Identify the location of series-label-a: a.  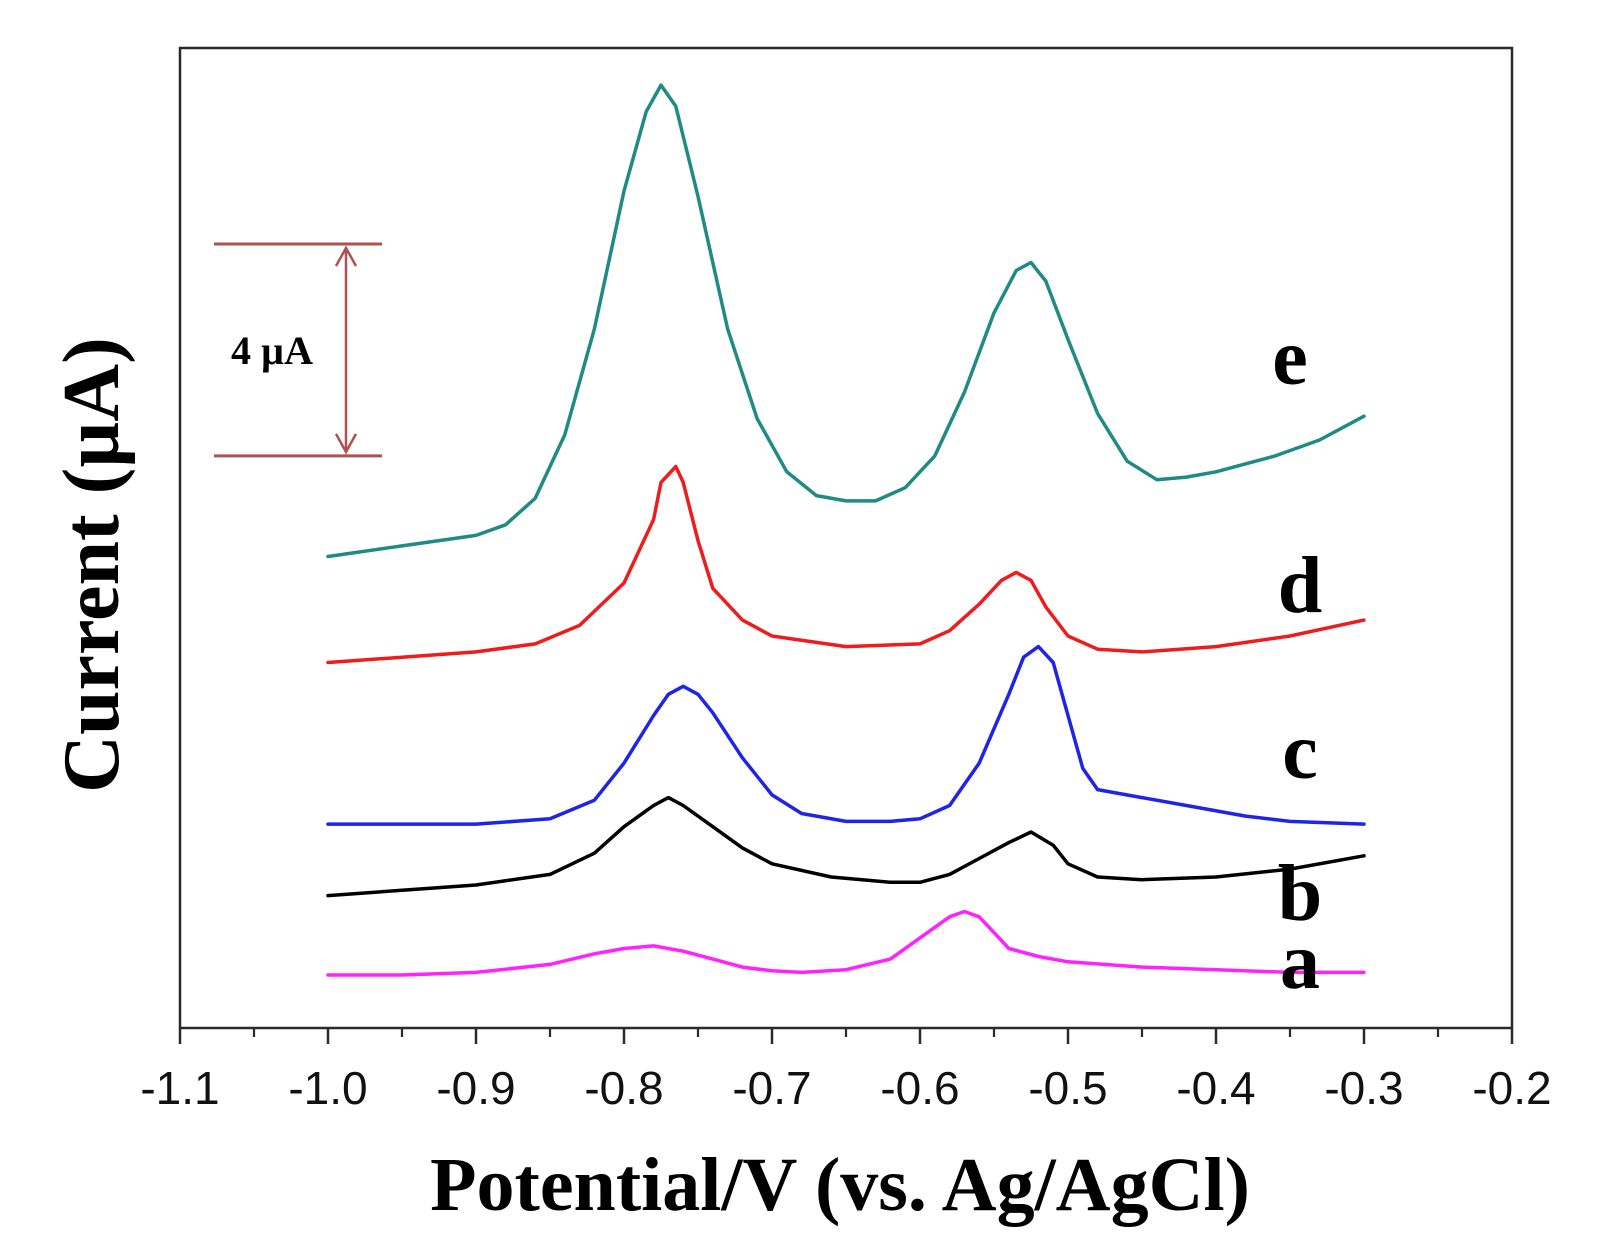
(1300, 962).